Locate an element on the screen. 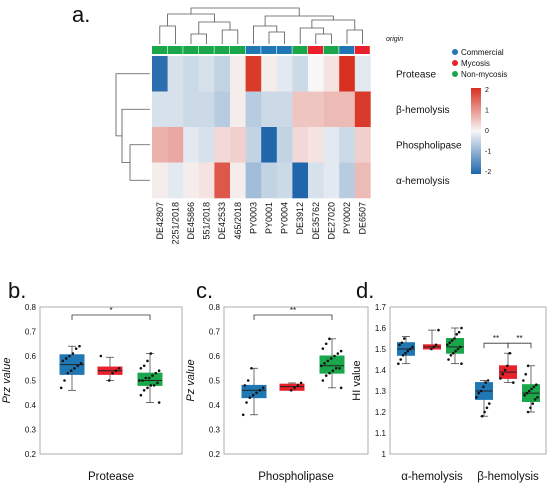  y-tick-label: 0.4 is located at coordinates (31, 405).